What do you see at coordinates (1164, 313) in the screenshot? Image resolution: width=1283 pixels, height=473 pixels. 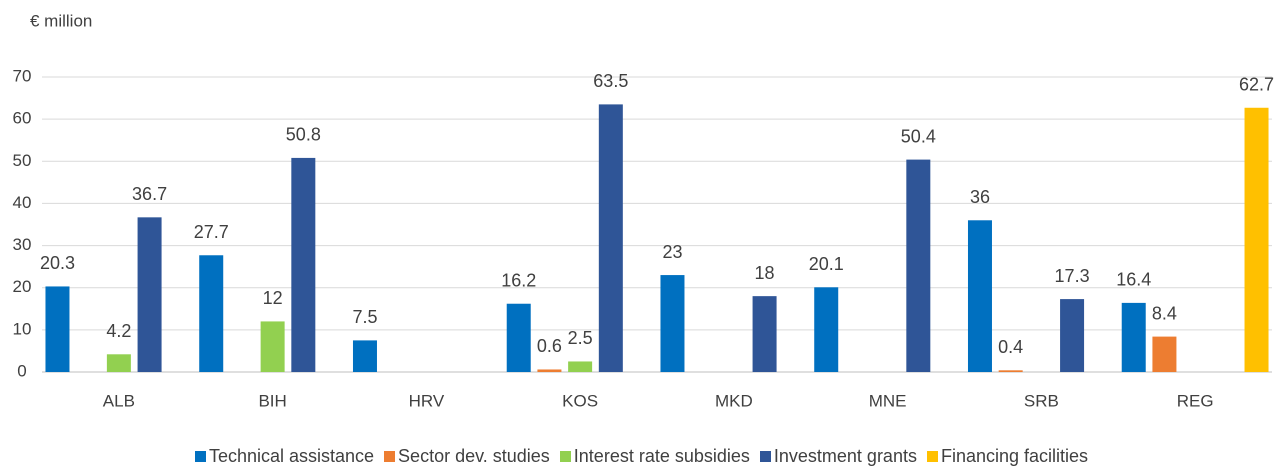 I see `value-label: 8.4` at bounding box center [1164, 313].